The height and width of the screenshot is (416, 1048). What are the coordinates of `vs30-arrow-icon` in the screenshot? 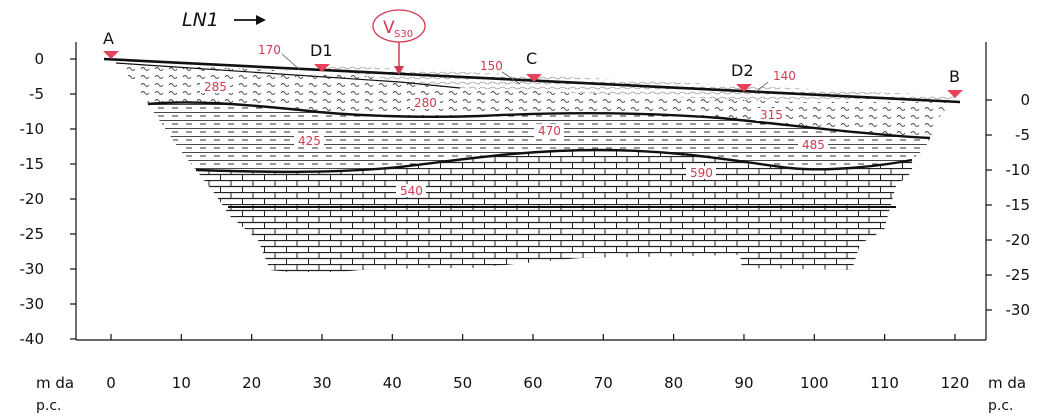 It's located at (399, 70).